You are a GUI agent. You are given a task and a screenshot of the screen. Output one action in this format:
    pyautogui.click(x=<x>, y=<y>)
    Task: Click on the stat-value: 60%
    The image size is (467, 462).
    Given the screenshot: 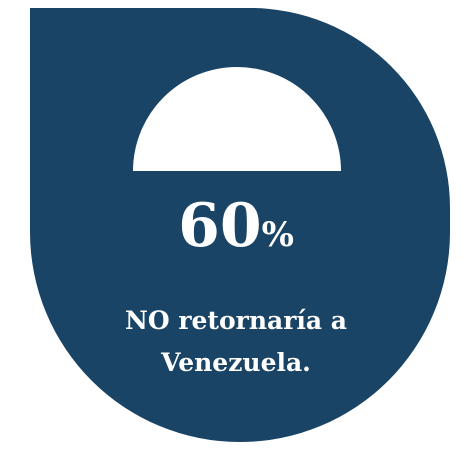 What is the action you would take?
    pyautogui.click(x=236, y=226)
    